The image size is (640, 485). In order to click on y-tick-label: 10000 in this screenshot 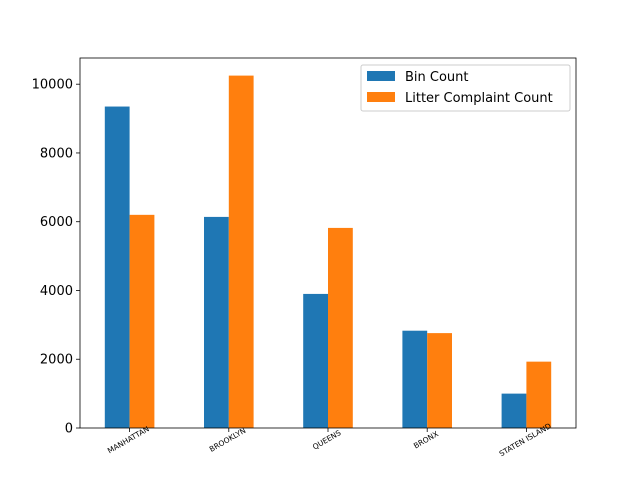, I will do `click(52, 85)`.